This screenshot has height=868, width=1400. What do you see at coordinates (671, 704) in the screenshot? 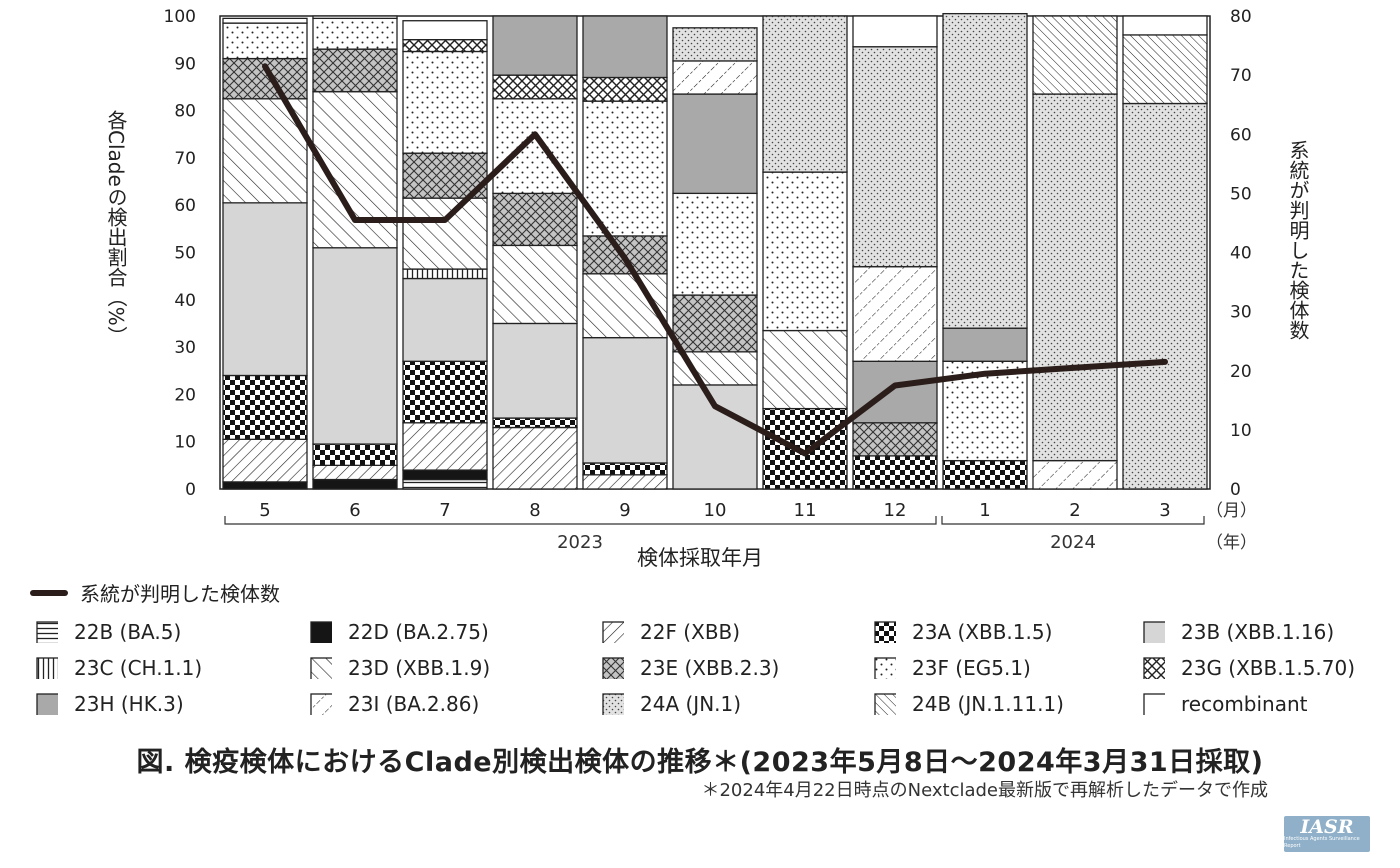
I see `legend-item: 24A (JN.1)` at bounding box center [671, 704].